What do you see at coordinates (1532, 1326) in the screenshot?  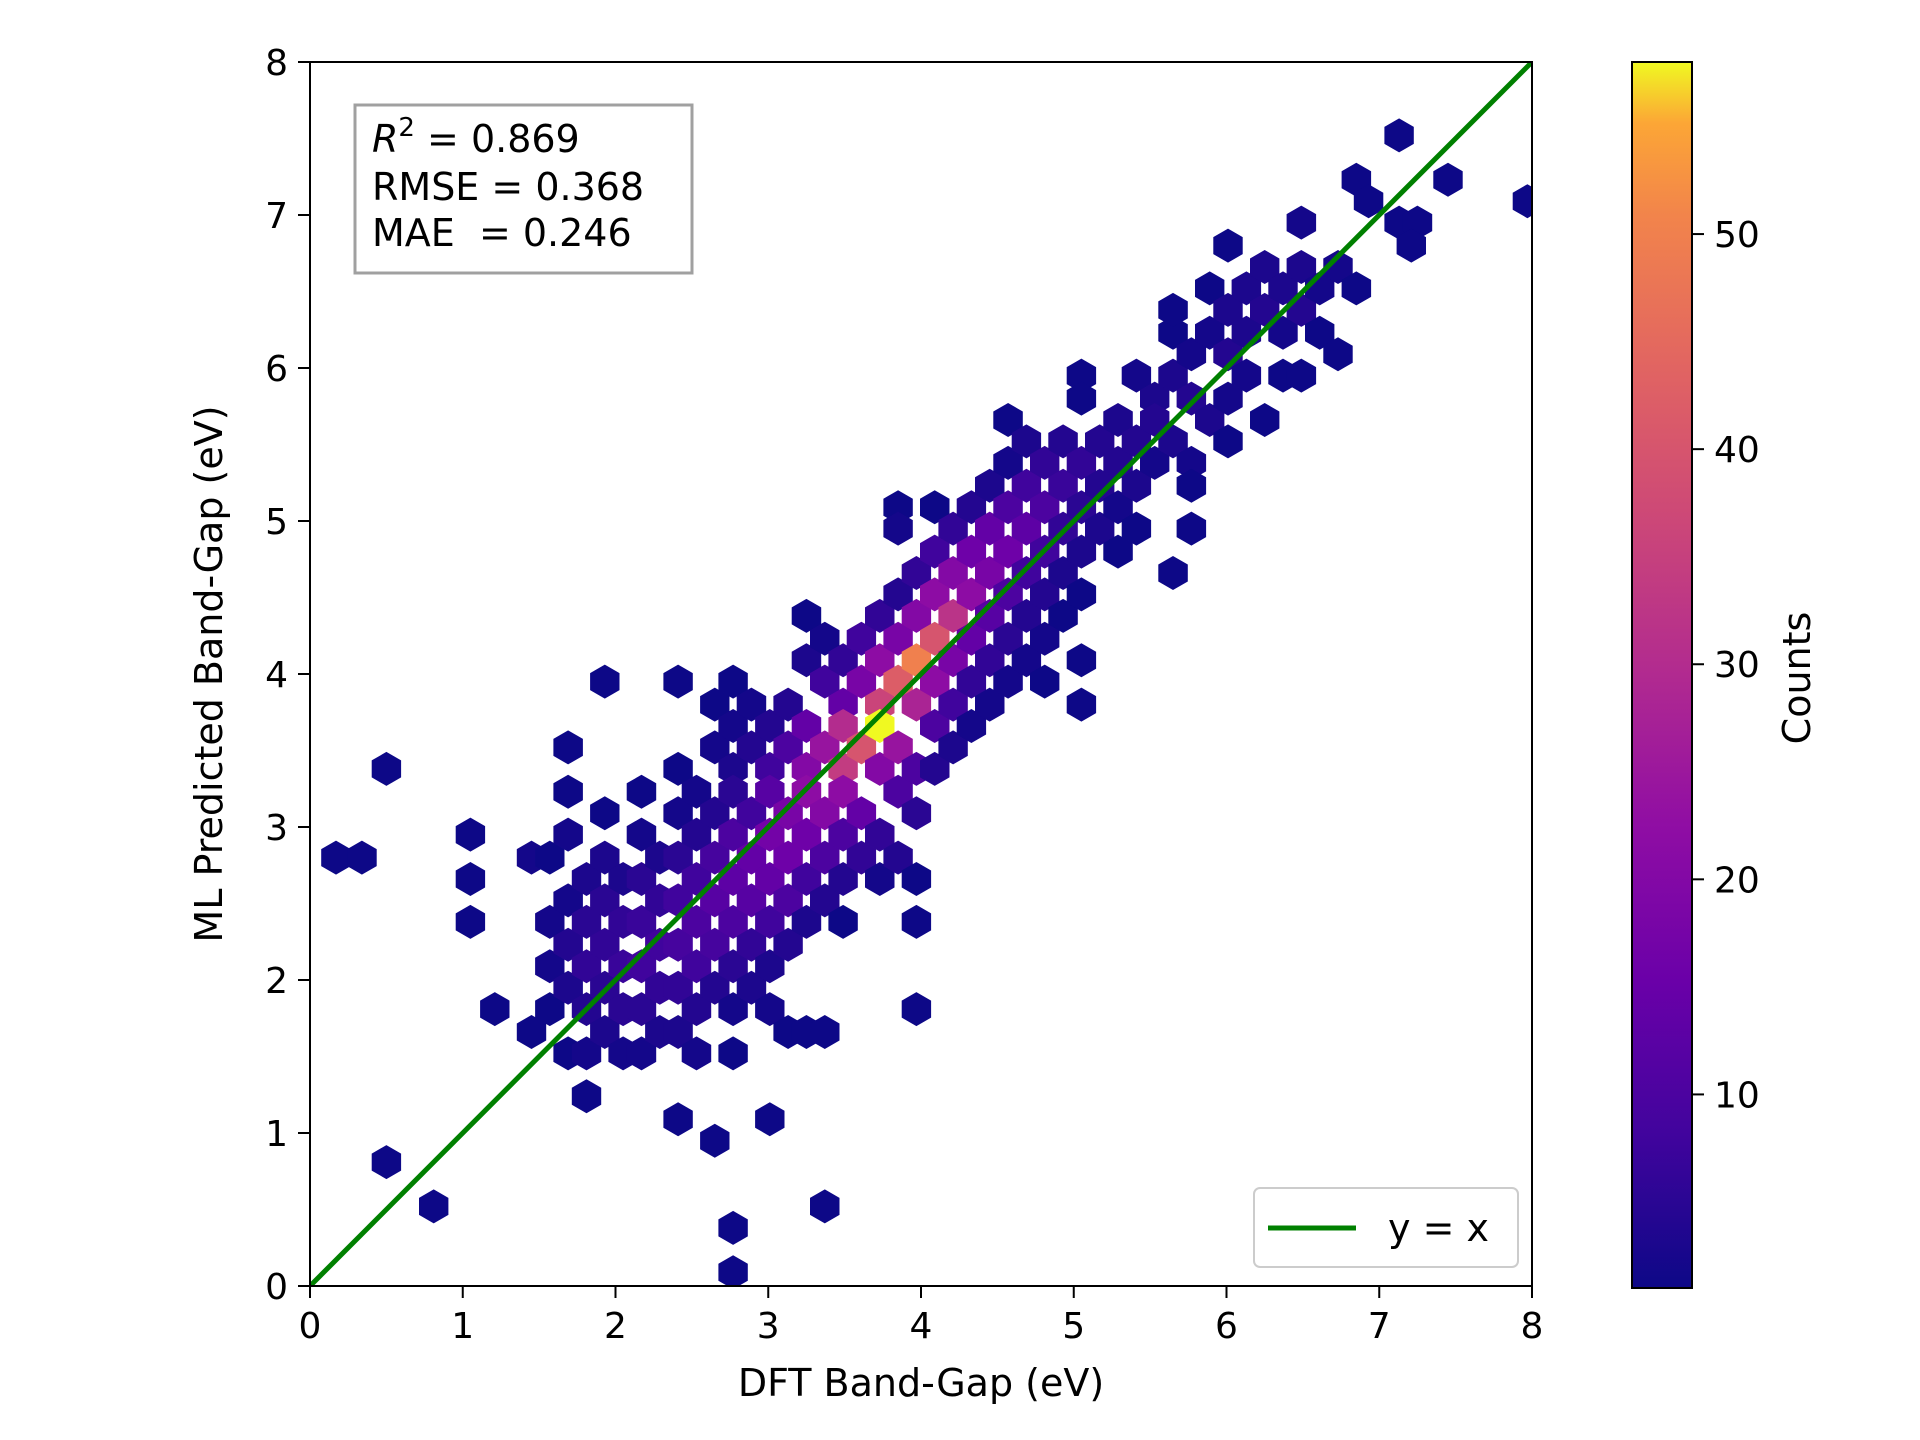 I see `x-tick-label: 8` at bounding box center [1532, 1326].